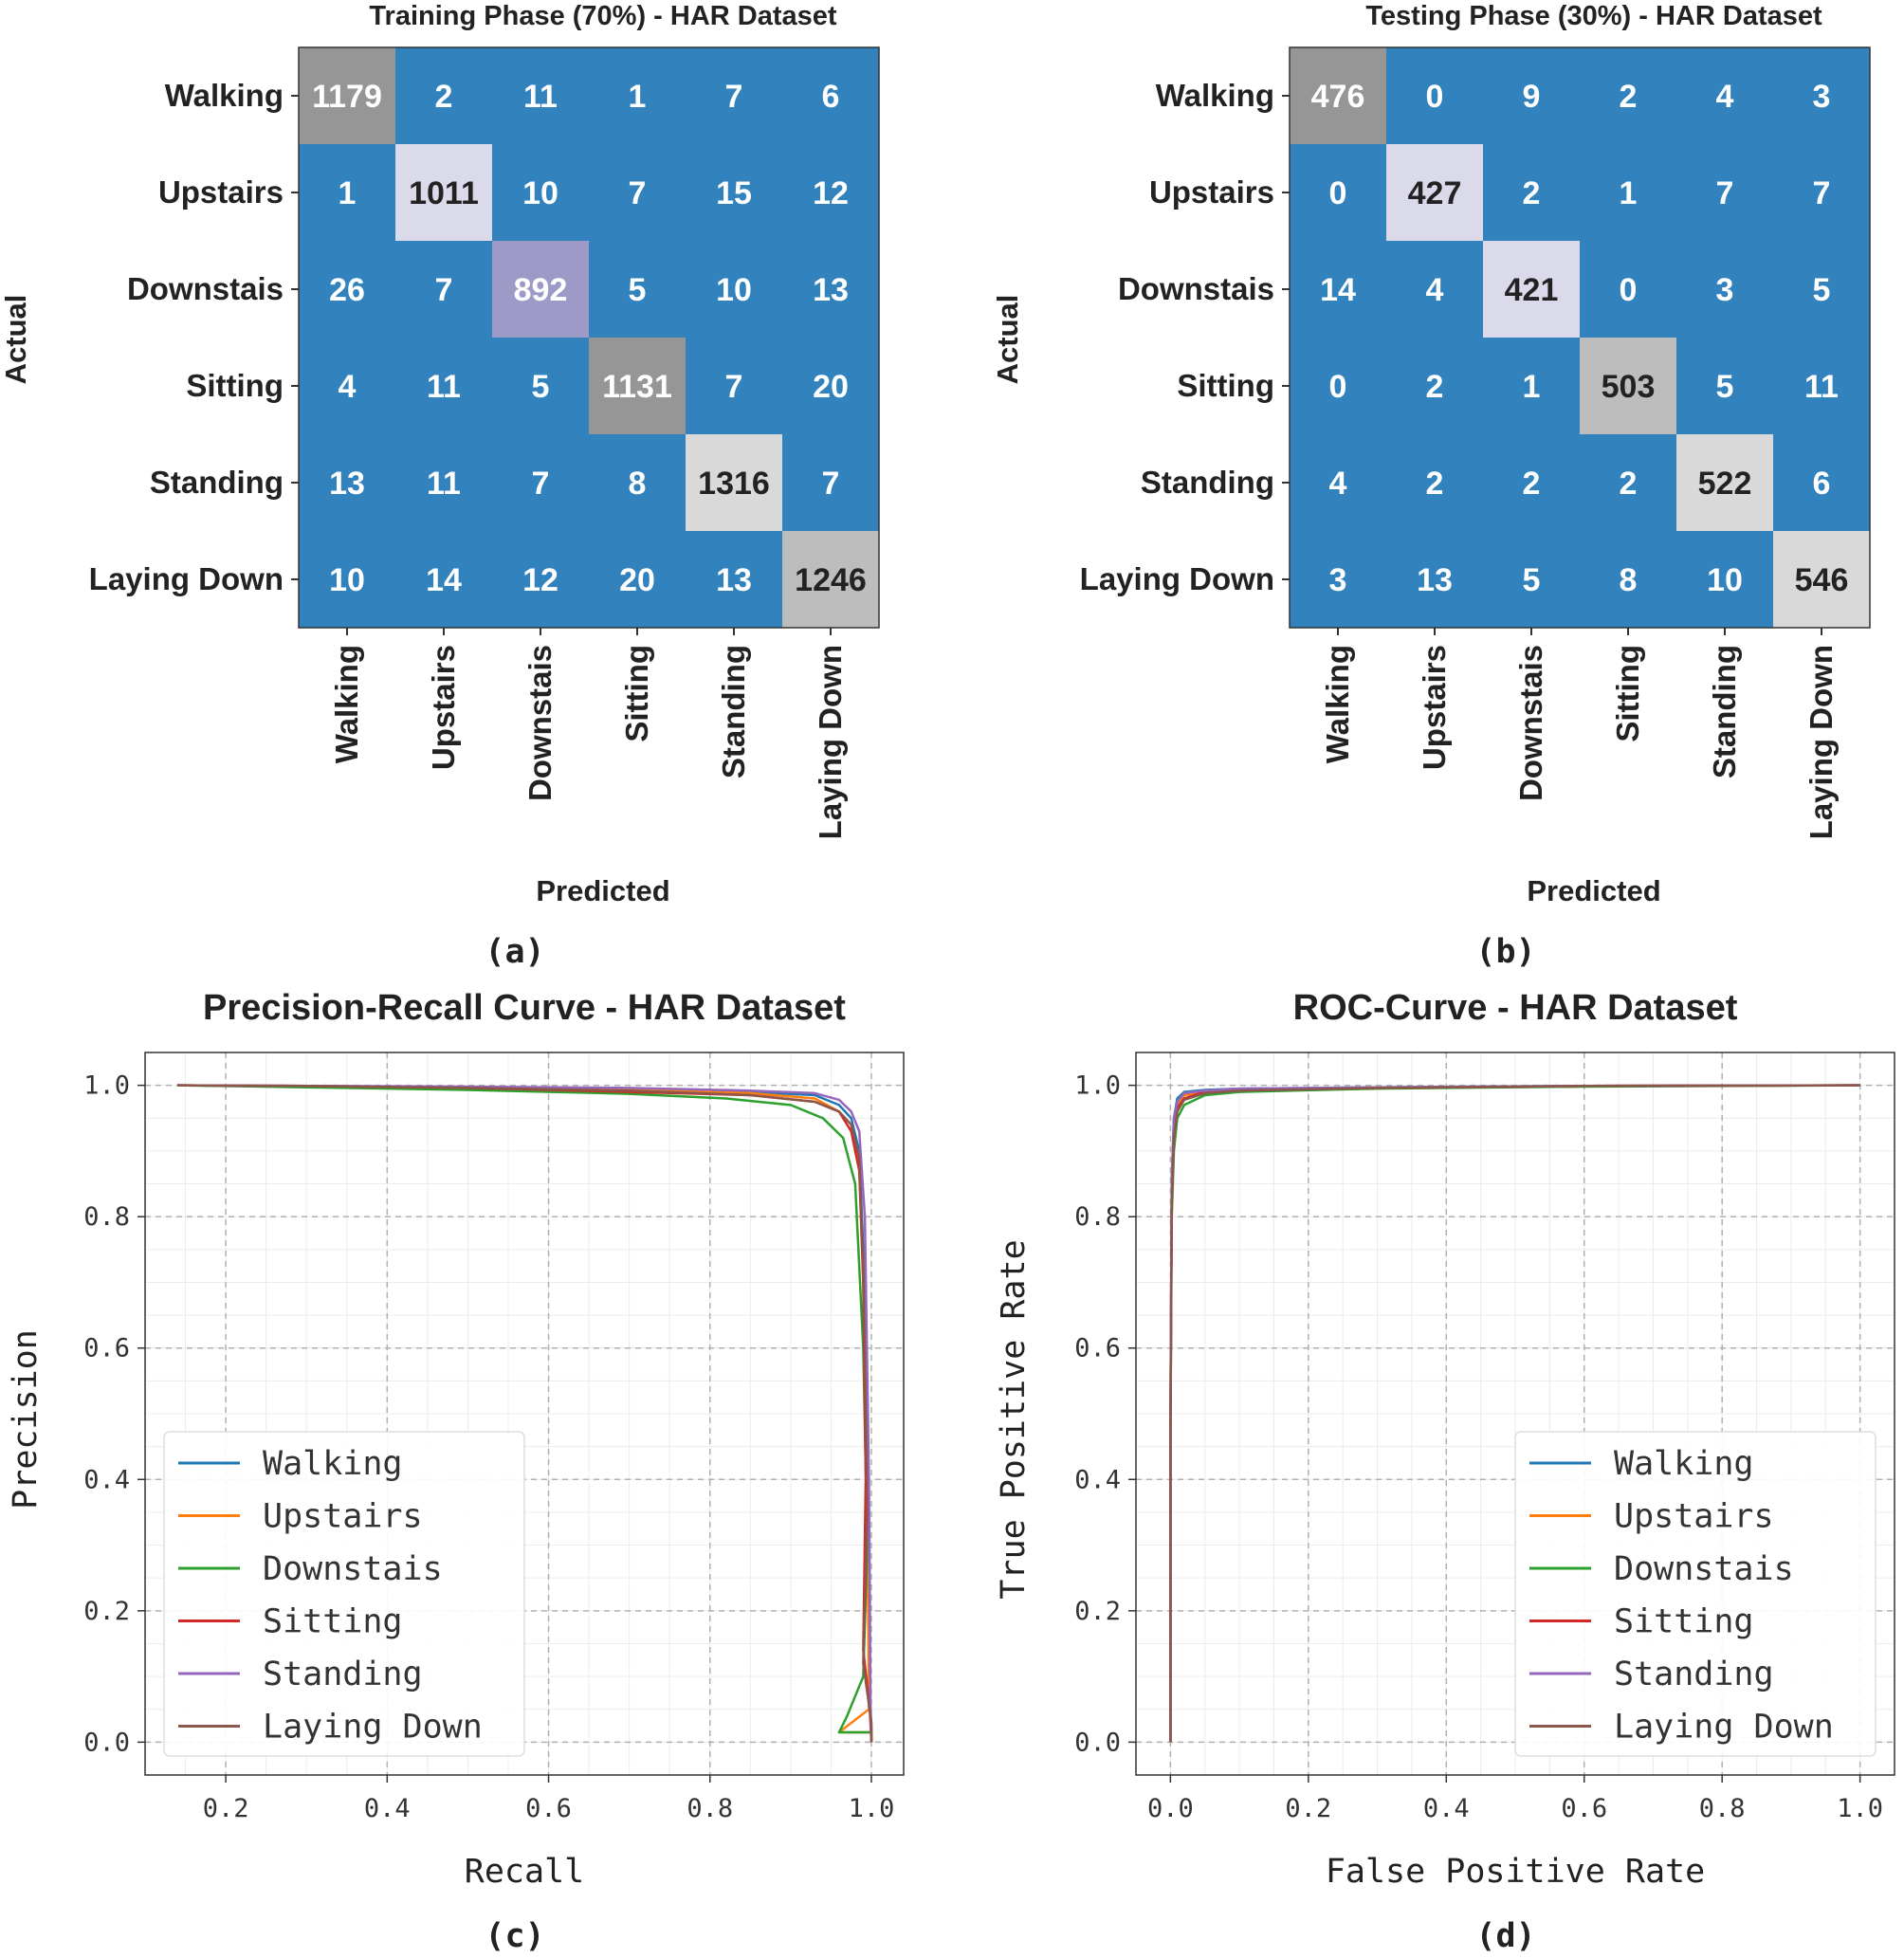 This screenshot has height=1958, width=1904. I want to click on matrix-frame, so click(589, 337).